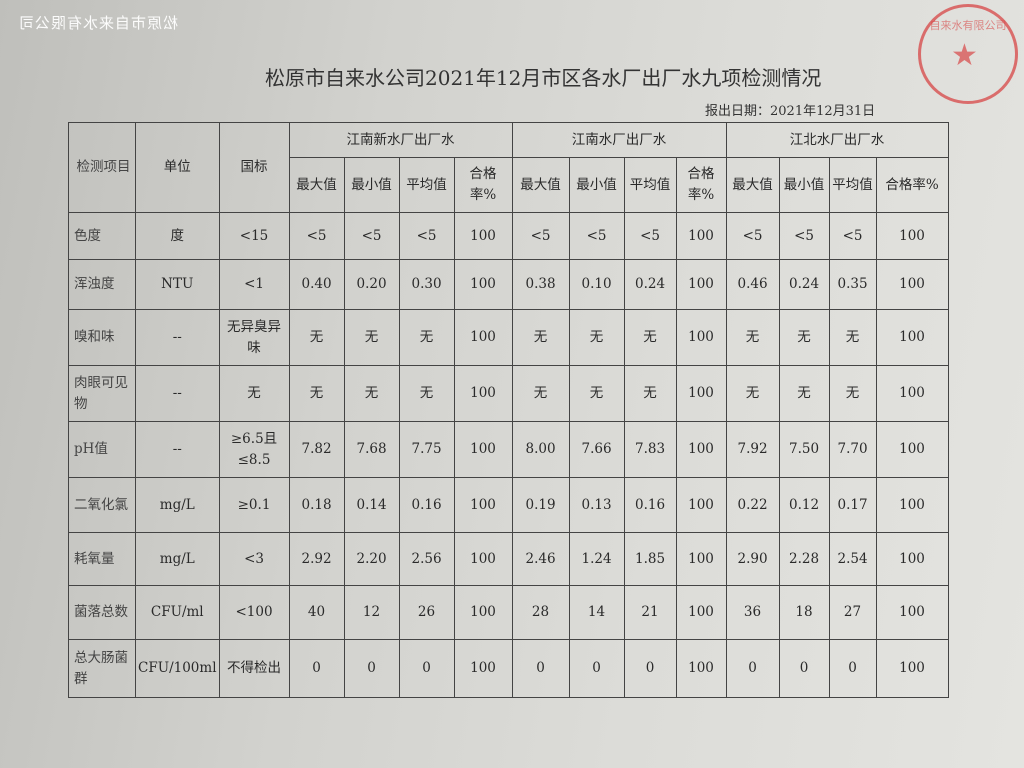 The width and height of the screenshot is (1024, 768). Describe the element at coordinates (596, 559) in the screenshot. I see `value-cell: 1.24` at that location.